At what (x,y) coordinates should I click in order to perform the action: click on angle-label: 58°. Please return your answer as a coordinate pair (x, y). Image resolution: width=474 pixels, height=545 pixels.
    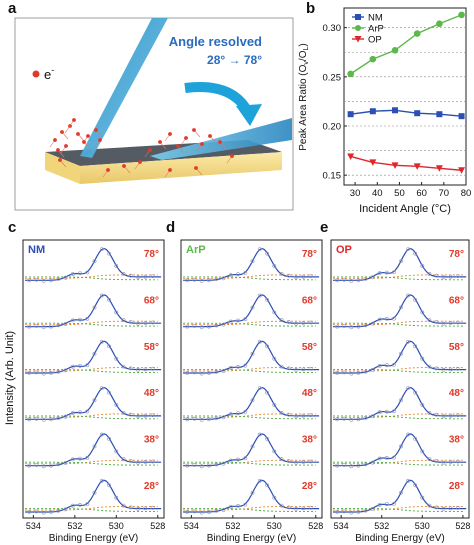
    Looking at the image, I should click on (309, 347).